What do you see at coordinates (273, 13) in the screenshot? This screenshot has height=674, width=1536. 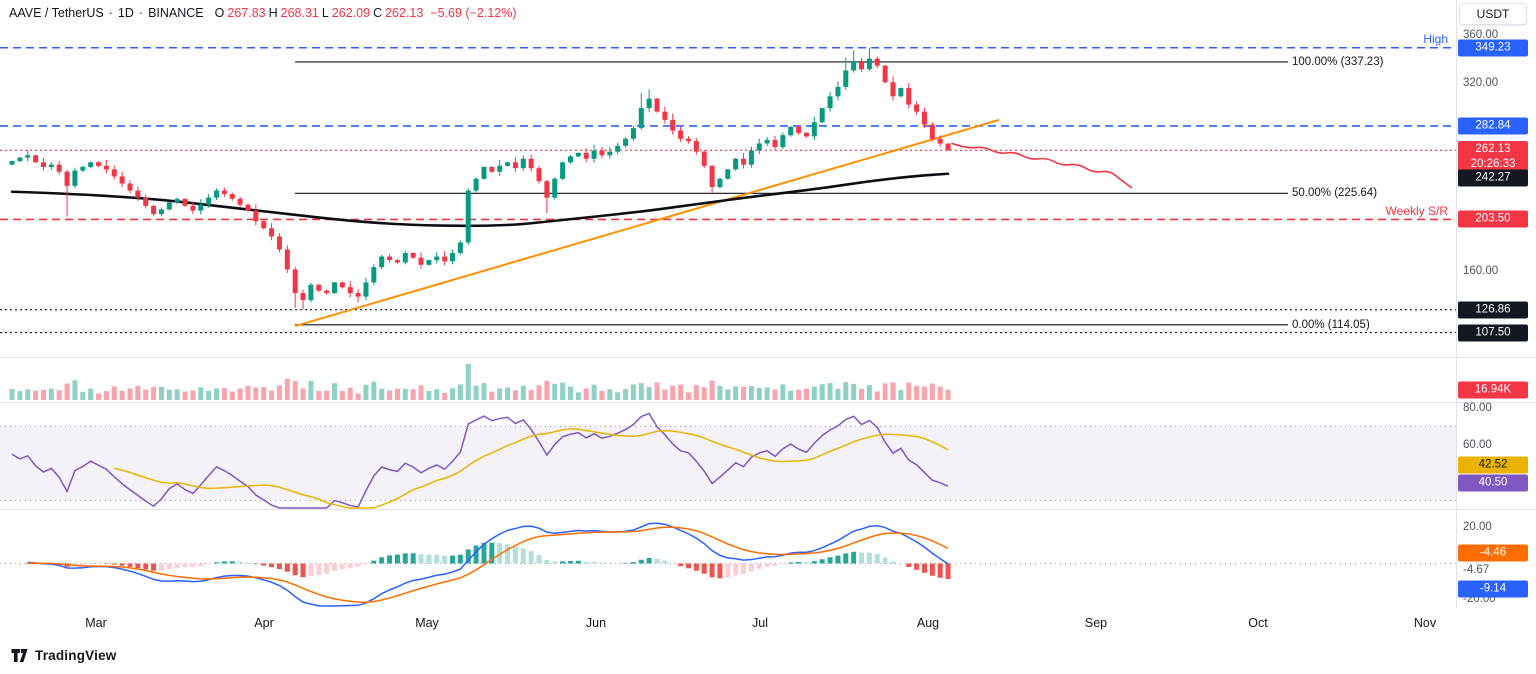 I see `high-label: H` at bounding box center [273, 13].